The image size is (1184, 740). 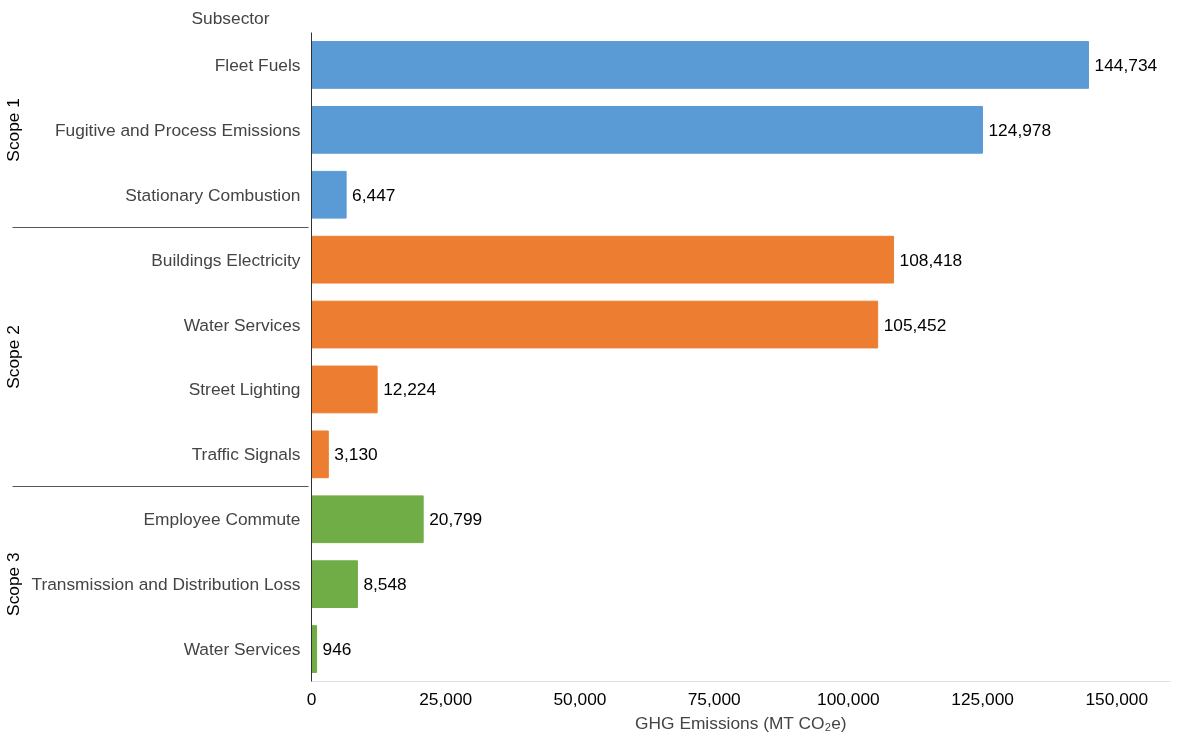 What do you see at coordinates (1126, 64) in the screenshot?
I see `data-label: 144,734` at bounding box center [1126, 64].